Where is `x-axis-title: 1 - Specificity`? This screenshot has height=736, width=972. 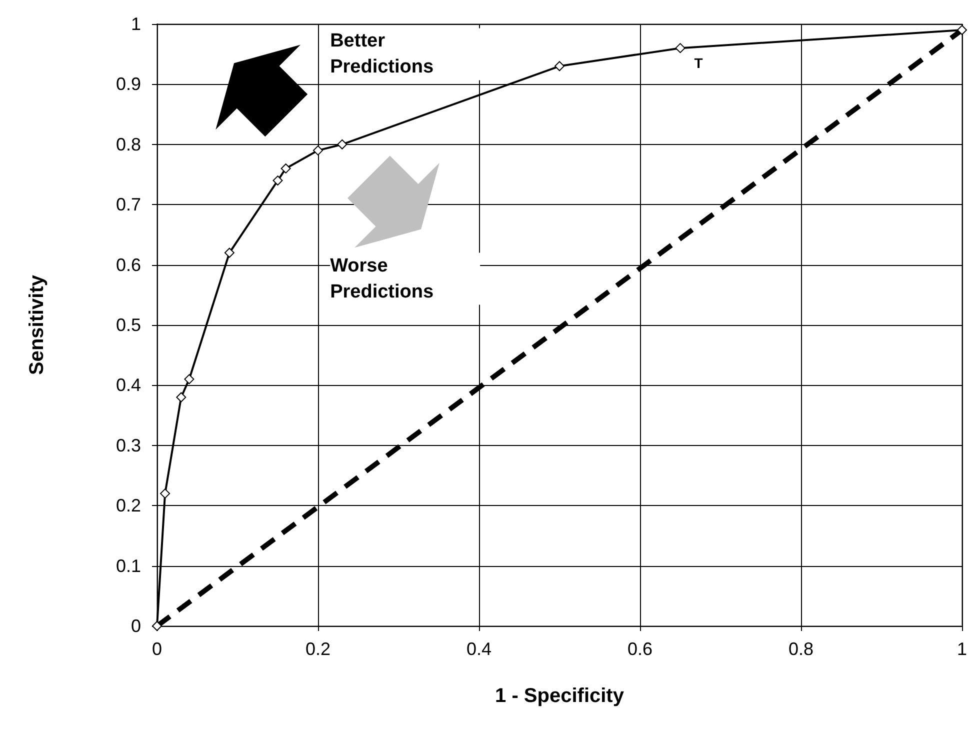 x-axis-title: 1 - Specificity is located at coordinates (560, 696).